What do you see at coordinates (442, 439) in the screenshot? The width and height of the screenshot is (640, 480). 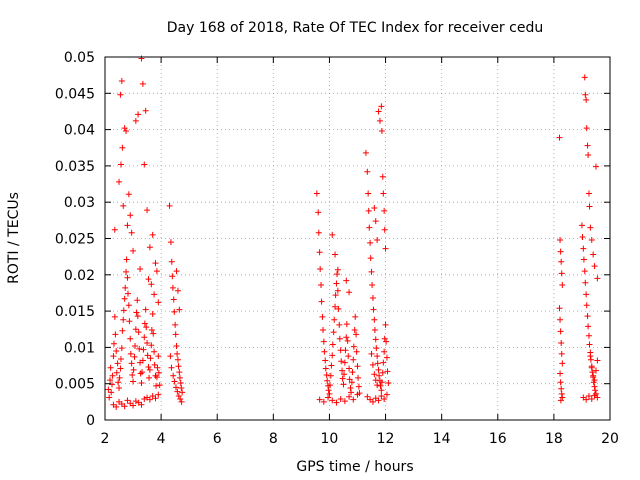 I see `x-tick-label: 14` at bounding box center [442, 439].